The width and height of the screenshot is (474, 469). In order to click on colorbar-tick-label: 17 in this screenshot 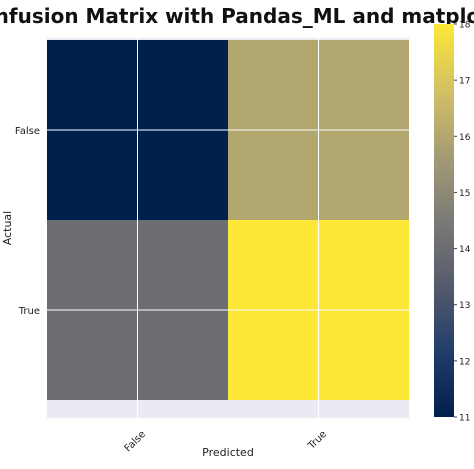, I will do `click(464, 82)`.